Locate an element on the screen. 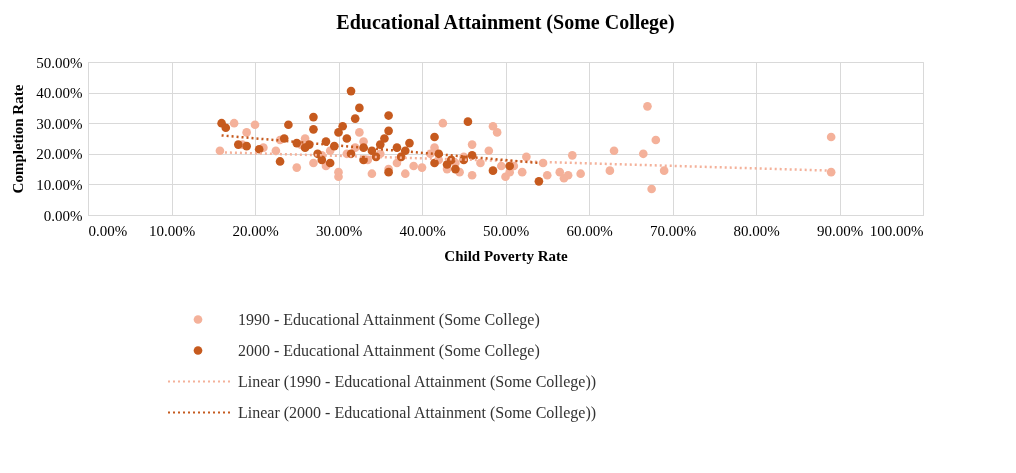 This screenshot has width=1016, height=473. y-tick-label: 10.00% is located at coordinates (59, 184).